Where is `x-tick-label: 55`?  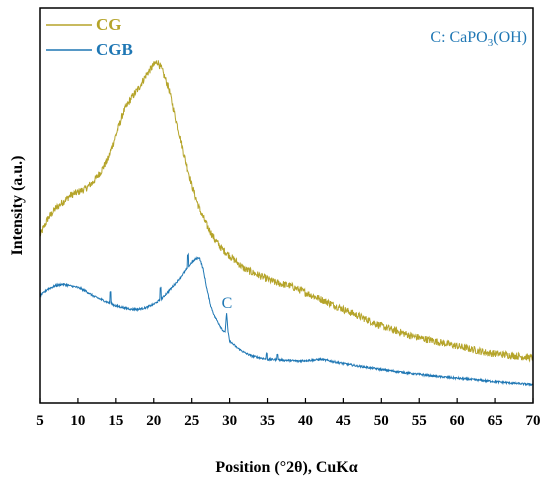
x-tick-label: 55 is located at coordinates (419, 421).